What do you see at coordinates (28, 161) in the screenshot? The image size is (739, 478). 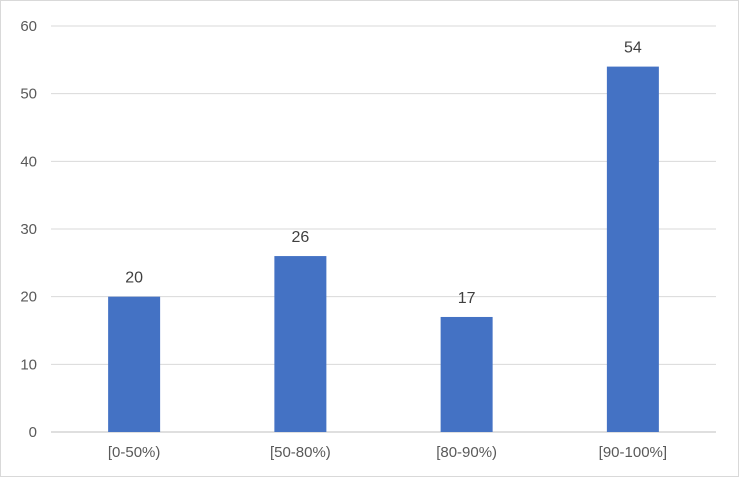 I see `y-tick-label: 40` at bounding box center [28, 161].